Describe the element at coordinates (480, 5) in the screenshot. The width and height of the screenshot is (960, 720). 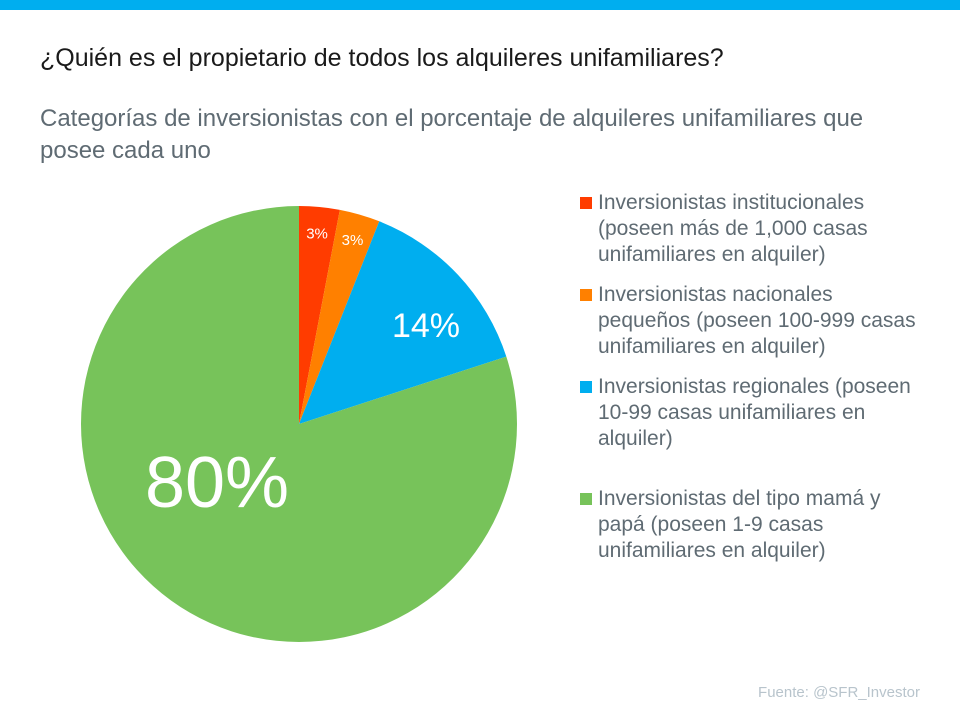
I see `top-accent-bar` at that location.